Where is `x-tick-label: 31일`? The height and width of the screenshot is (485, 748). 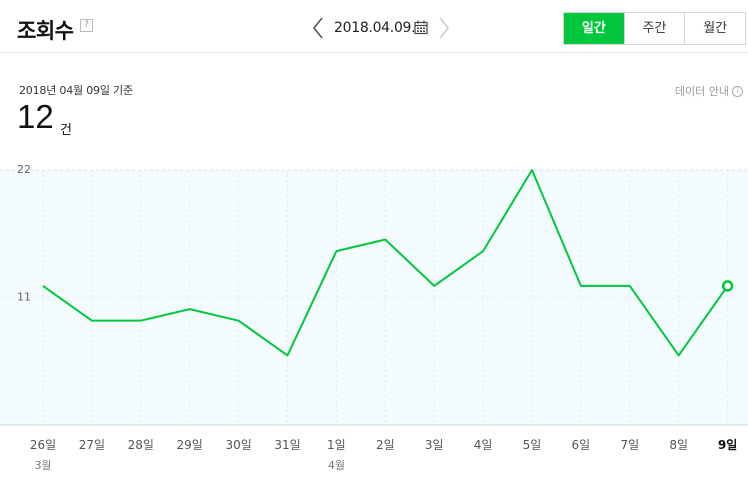 x-tick-label: 31일 is located at coordinates (287, 445).